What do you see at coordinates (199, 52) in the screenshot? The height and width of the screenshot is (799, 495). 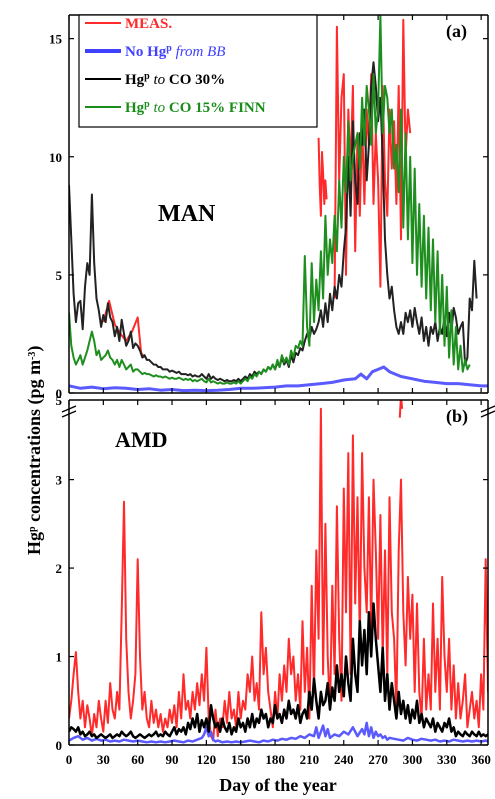 I see `text-run: from BB` at bounding box center [199, 52].